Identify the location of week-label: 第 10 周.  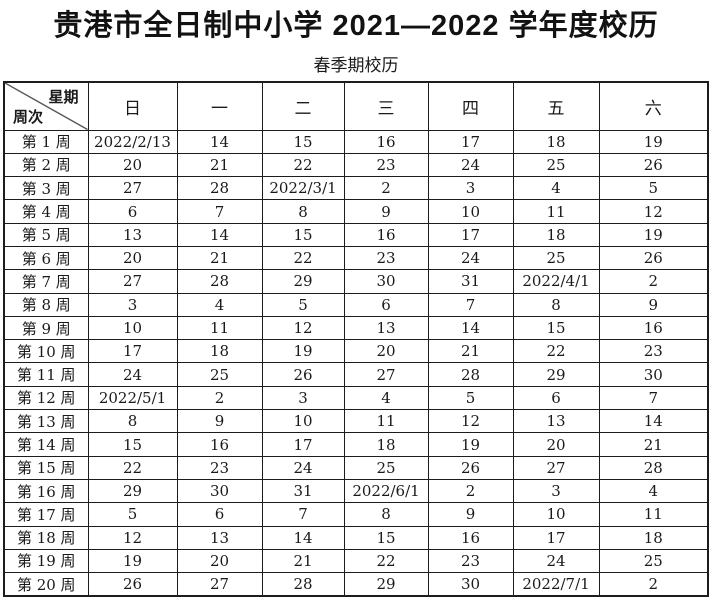
(46, 351).